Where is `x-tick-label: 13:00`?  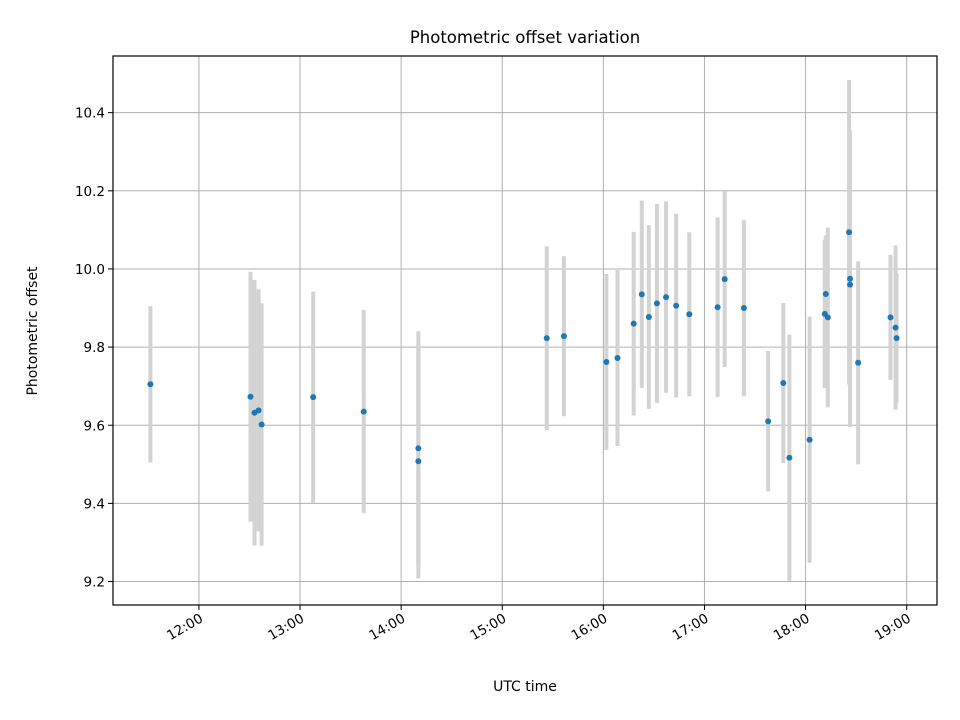 x-tick-label: 13:00 is located at coordinates (286, 627).